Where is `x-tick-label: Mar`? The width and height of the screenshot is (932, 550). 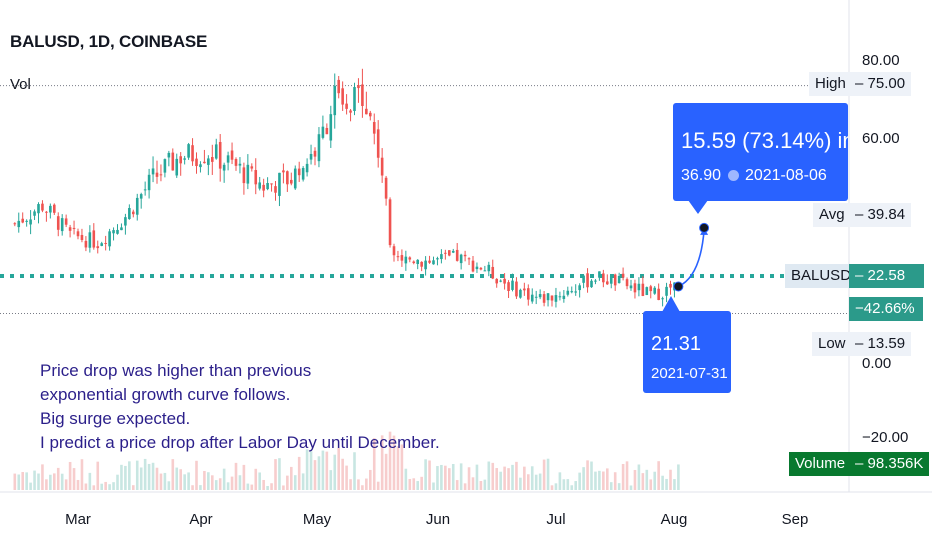
x-tick-label: Mar is located at coordinates (78, 519).